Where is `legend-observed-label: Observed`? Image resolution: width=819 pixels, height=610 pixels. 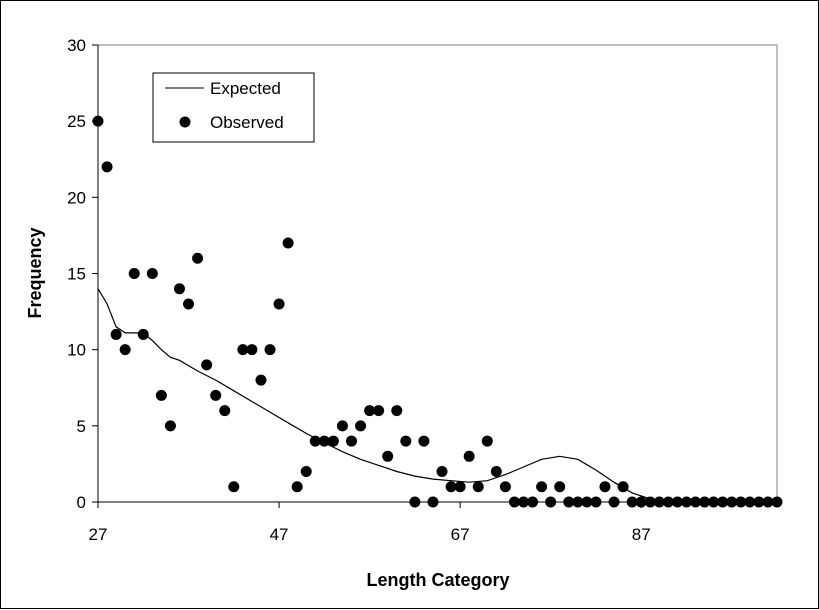 legend-observed-label: Observed is located at coordinates (247, 122).